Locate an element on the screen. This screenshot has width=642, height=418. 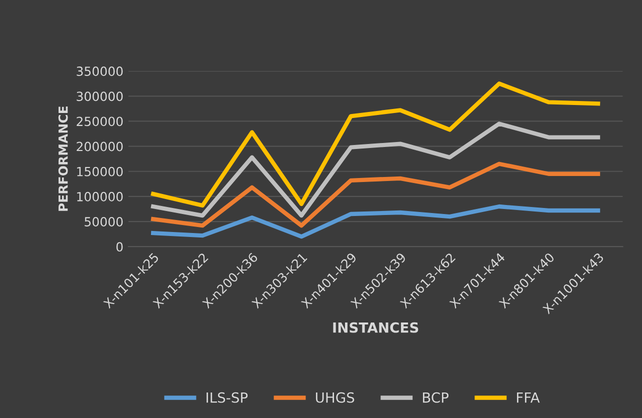
y-tick-label: 150000 is located at coordinates (100, 171).